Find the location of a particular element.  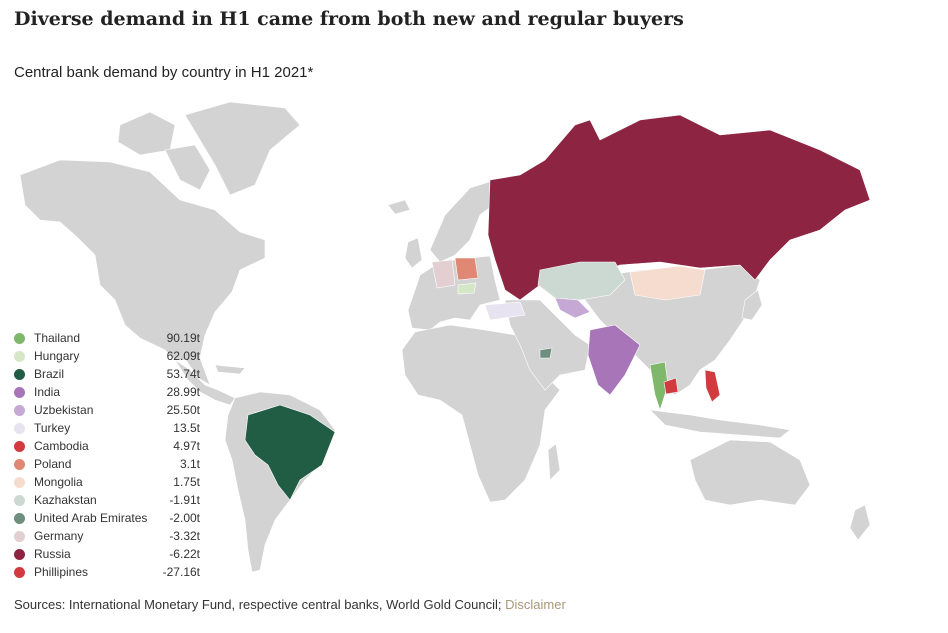

baffin-island is located at coordinates (187, 167).